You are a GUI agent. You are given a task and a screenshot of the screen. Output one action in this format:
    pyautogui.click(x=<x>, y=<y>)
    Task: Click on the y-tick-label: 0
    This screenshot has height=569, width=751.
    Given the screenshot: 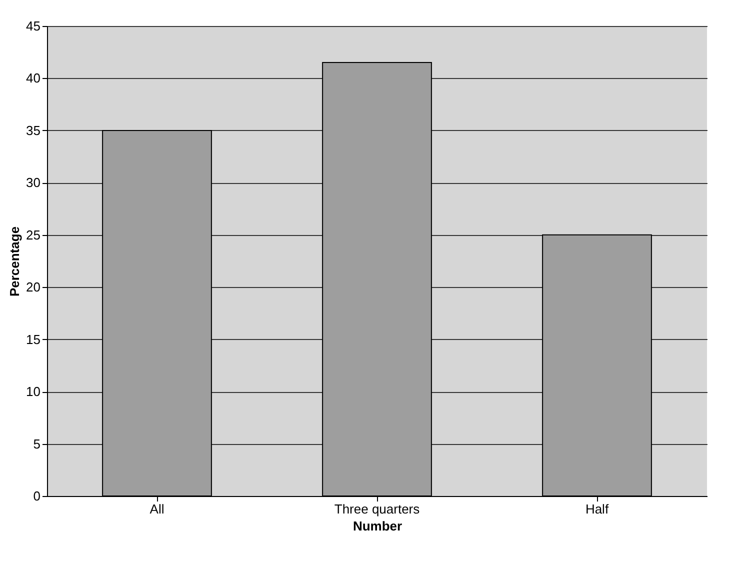 What is the action you would take?
    pyautogui.click(x=36, y=496)
    